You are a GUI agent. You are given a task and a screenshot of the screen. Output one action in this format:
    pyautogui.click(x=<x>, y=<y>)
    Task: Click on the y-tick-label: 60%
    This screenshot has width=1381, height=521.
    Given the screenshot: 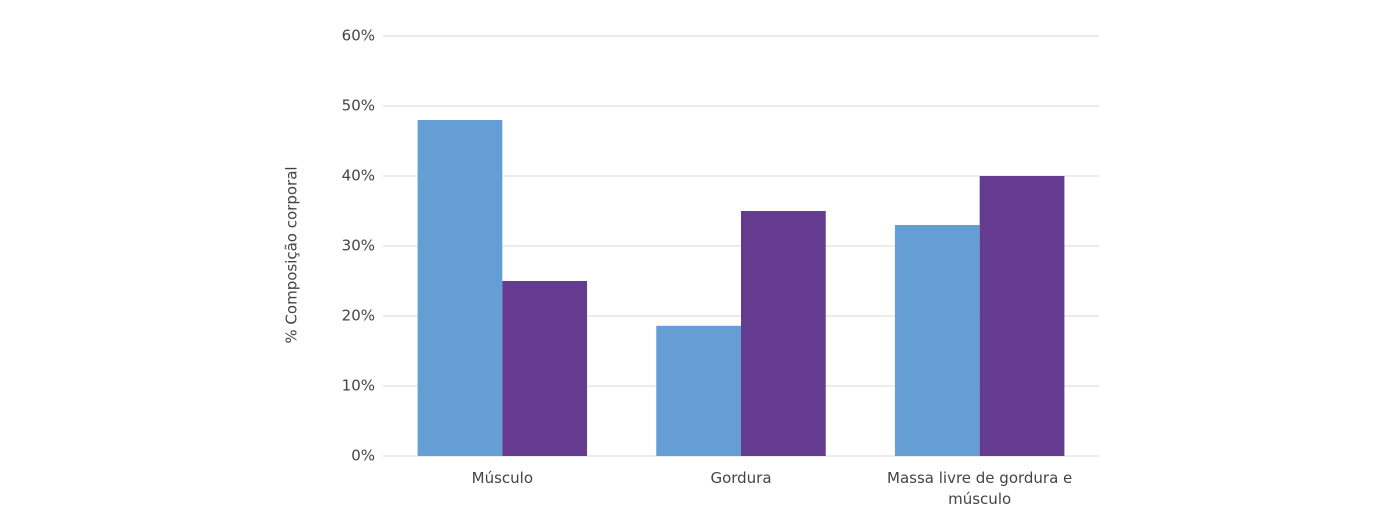 What is the action you would take?
    pyautogui.click(x=358, y=36)
    